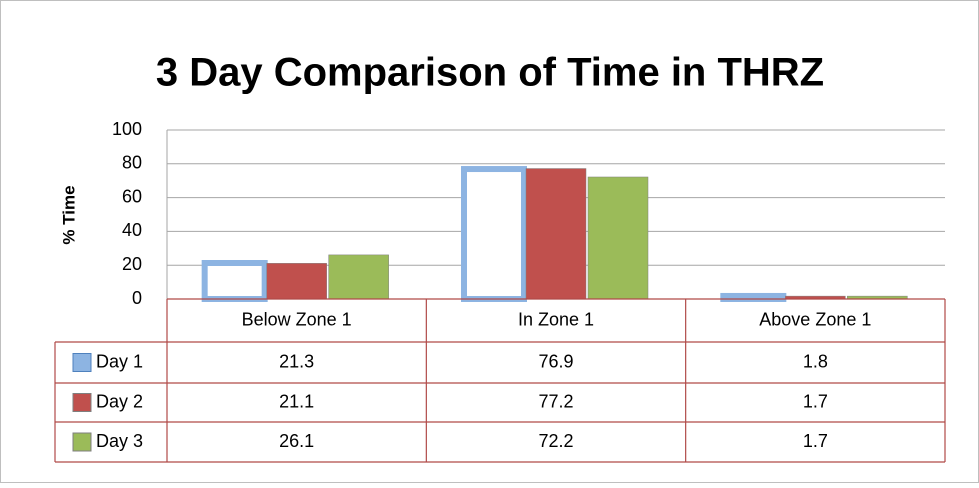  Describe the element at coordinates (296, 361) in the screenshot. I see `data-table-value: 21.3` at that location.